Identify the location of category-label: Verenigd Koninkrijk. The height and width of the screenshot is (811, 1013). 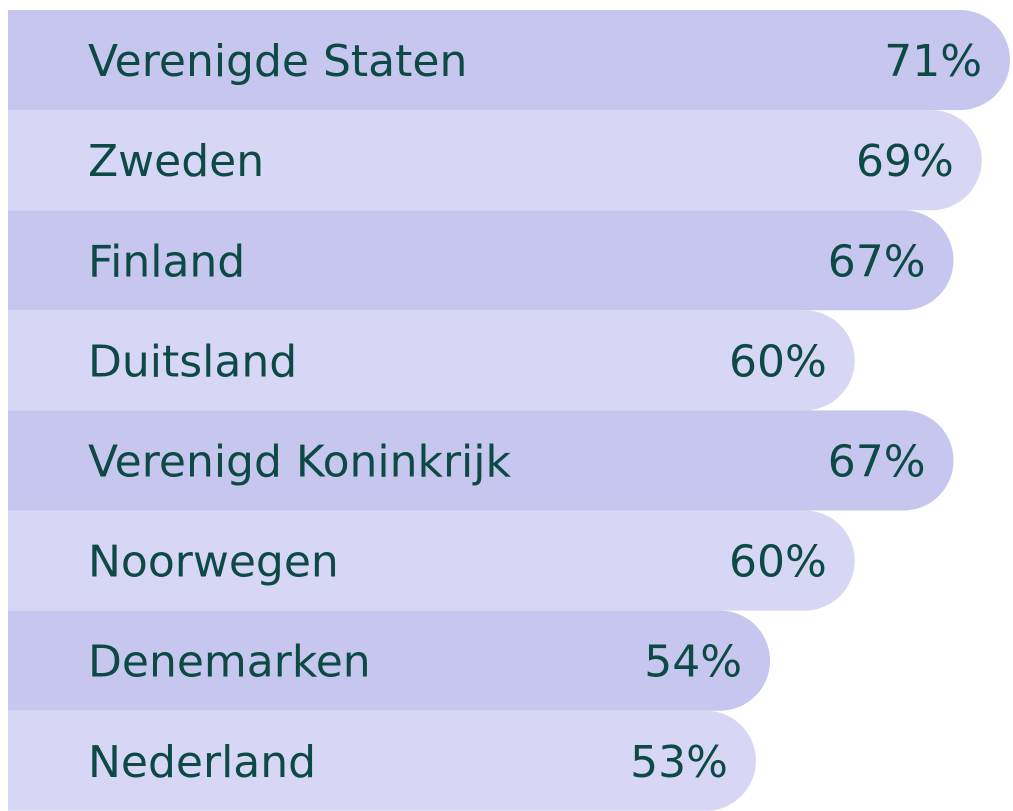
(300, 461).